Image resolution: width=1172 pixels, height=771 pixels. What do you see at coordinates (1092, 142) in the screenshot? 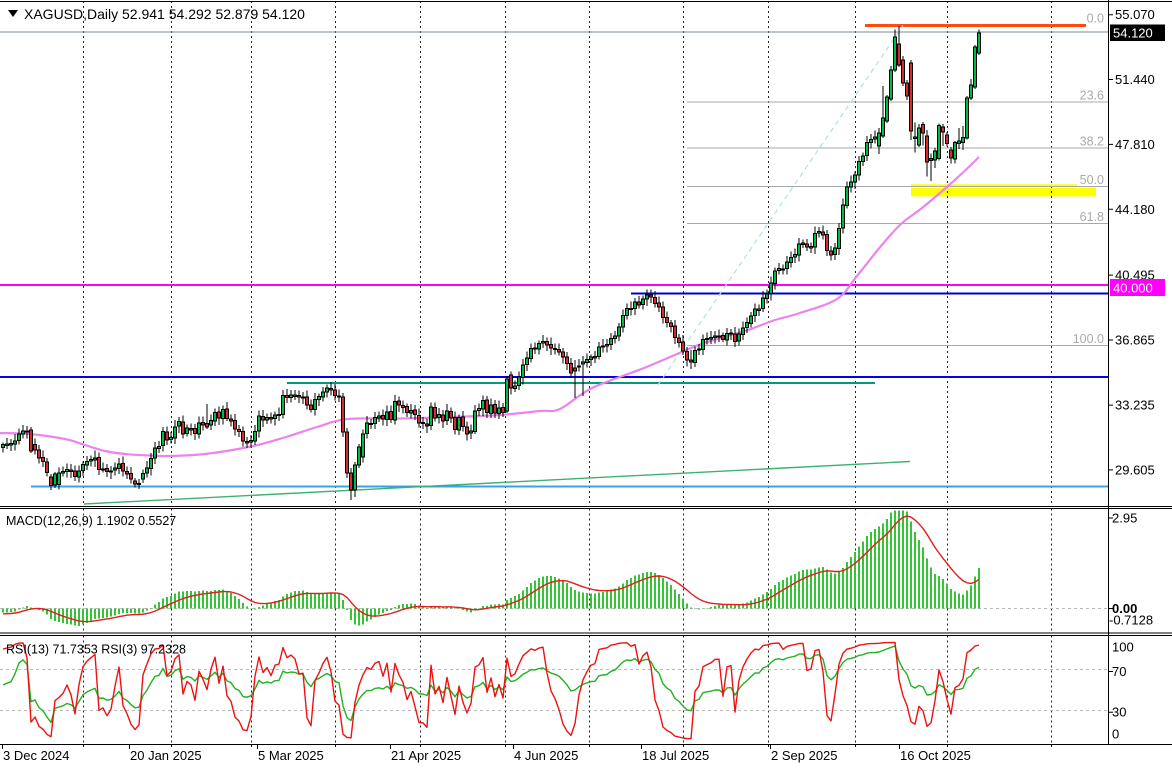
I see `svg-text: 38.2` at bounding box center [1092, 142].